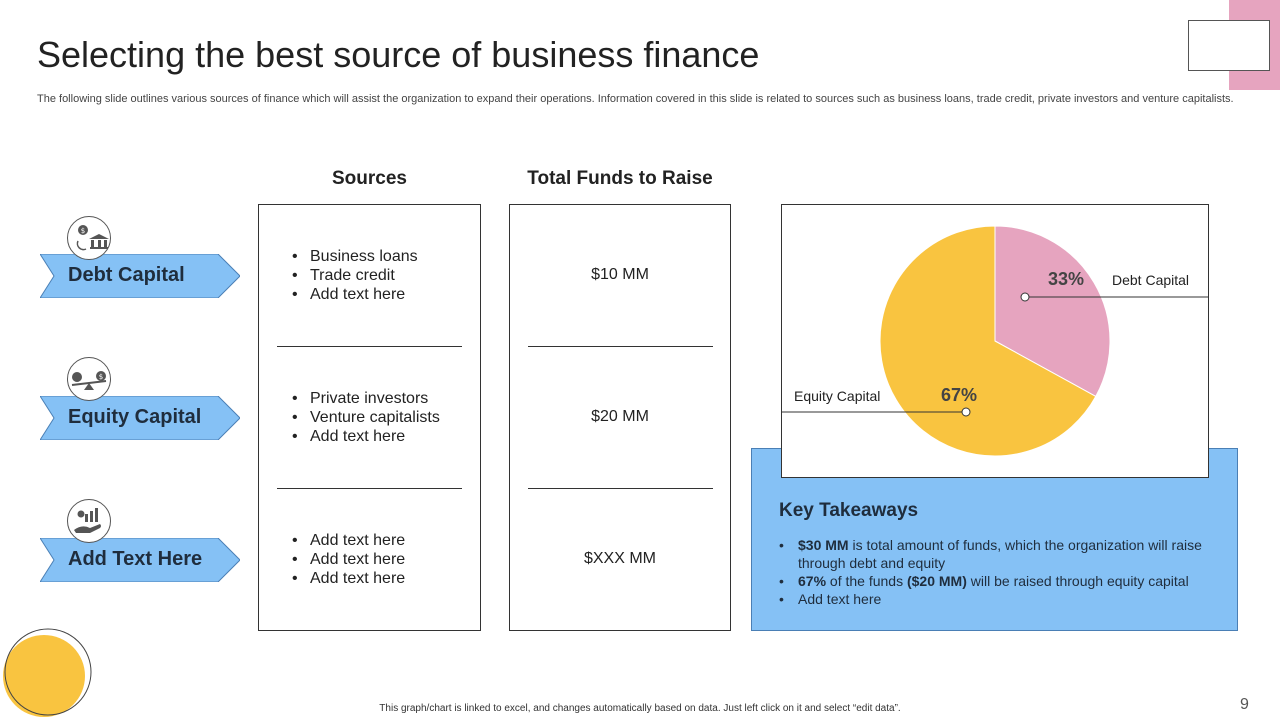  I want to click on pie-slice-equity-capital, so click(988, 341).